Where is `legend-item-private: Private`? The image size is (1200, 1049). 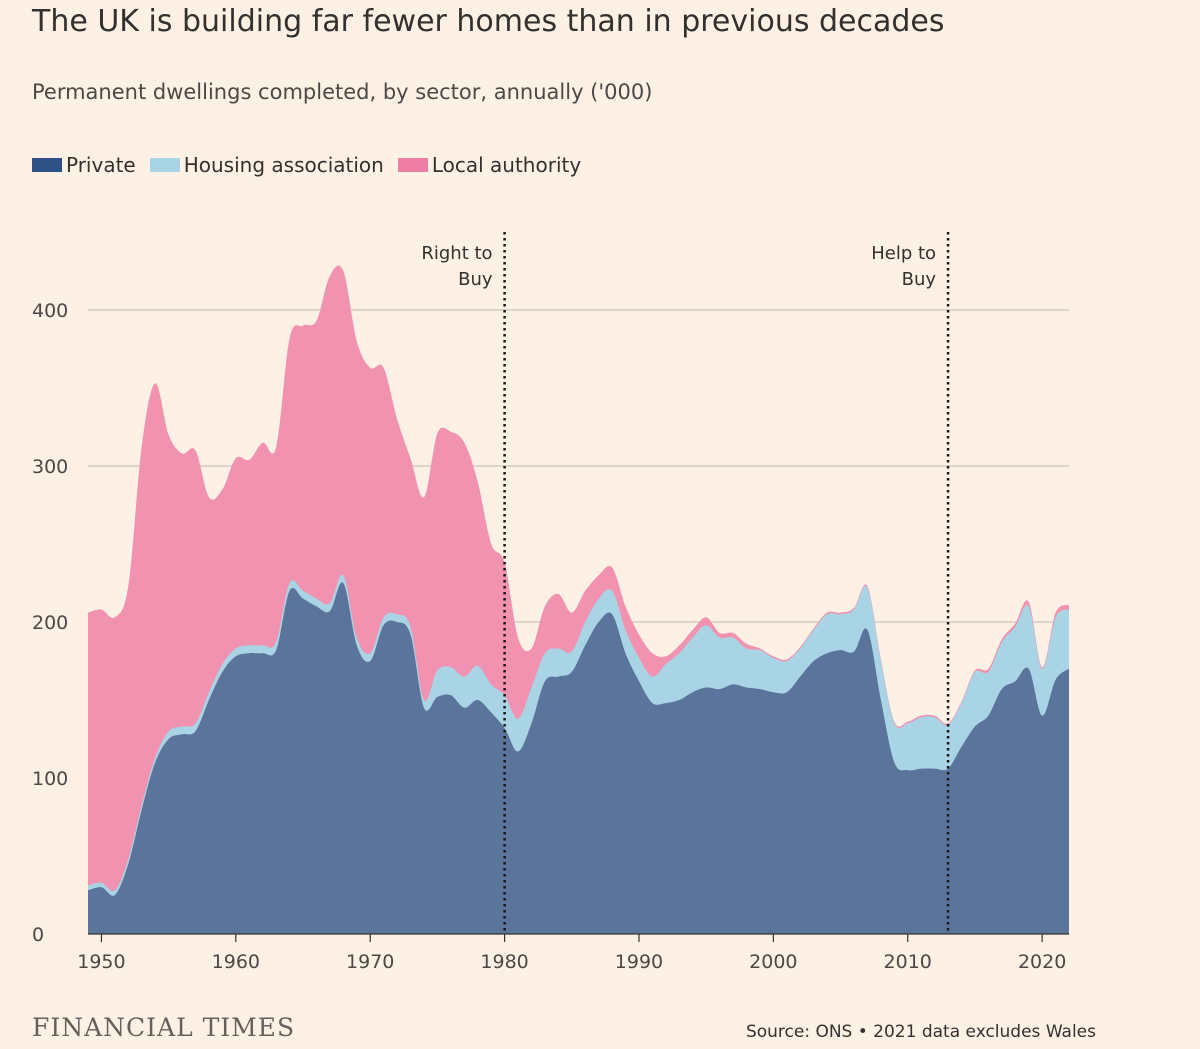 legend-item-private: Private is located at coordinates (84, 165).